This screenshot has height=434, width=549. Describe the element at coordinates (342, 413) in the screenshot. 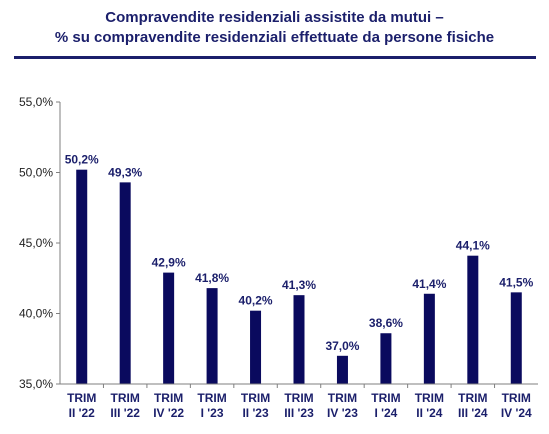

I see `x-tick-label: IV '23` at that location.